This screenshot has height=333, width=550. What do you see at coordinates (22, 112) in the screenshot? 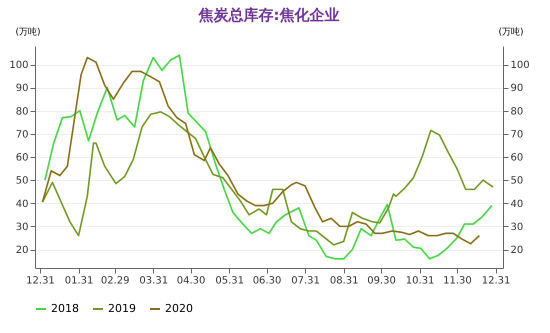
I see `y-tick-label: 80` at bounding box center [22, 112].